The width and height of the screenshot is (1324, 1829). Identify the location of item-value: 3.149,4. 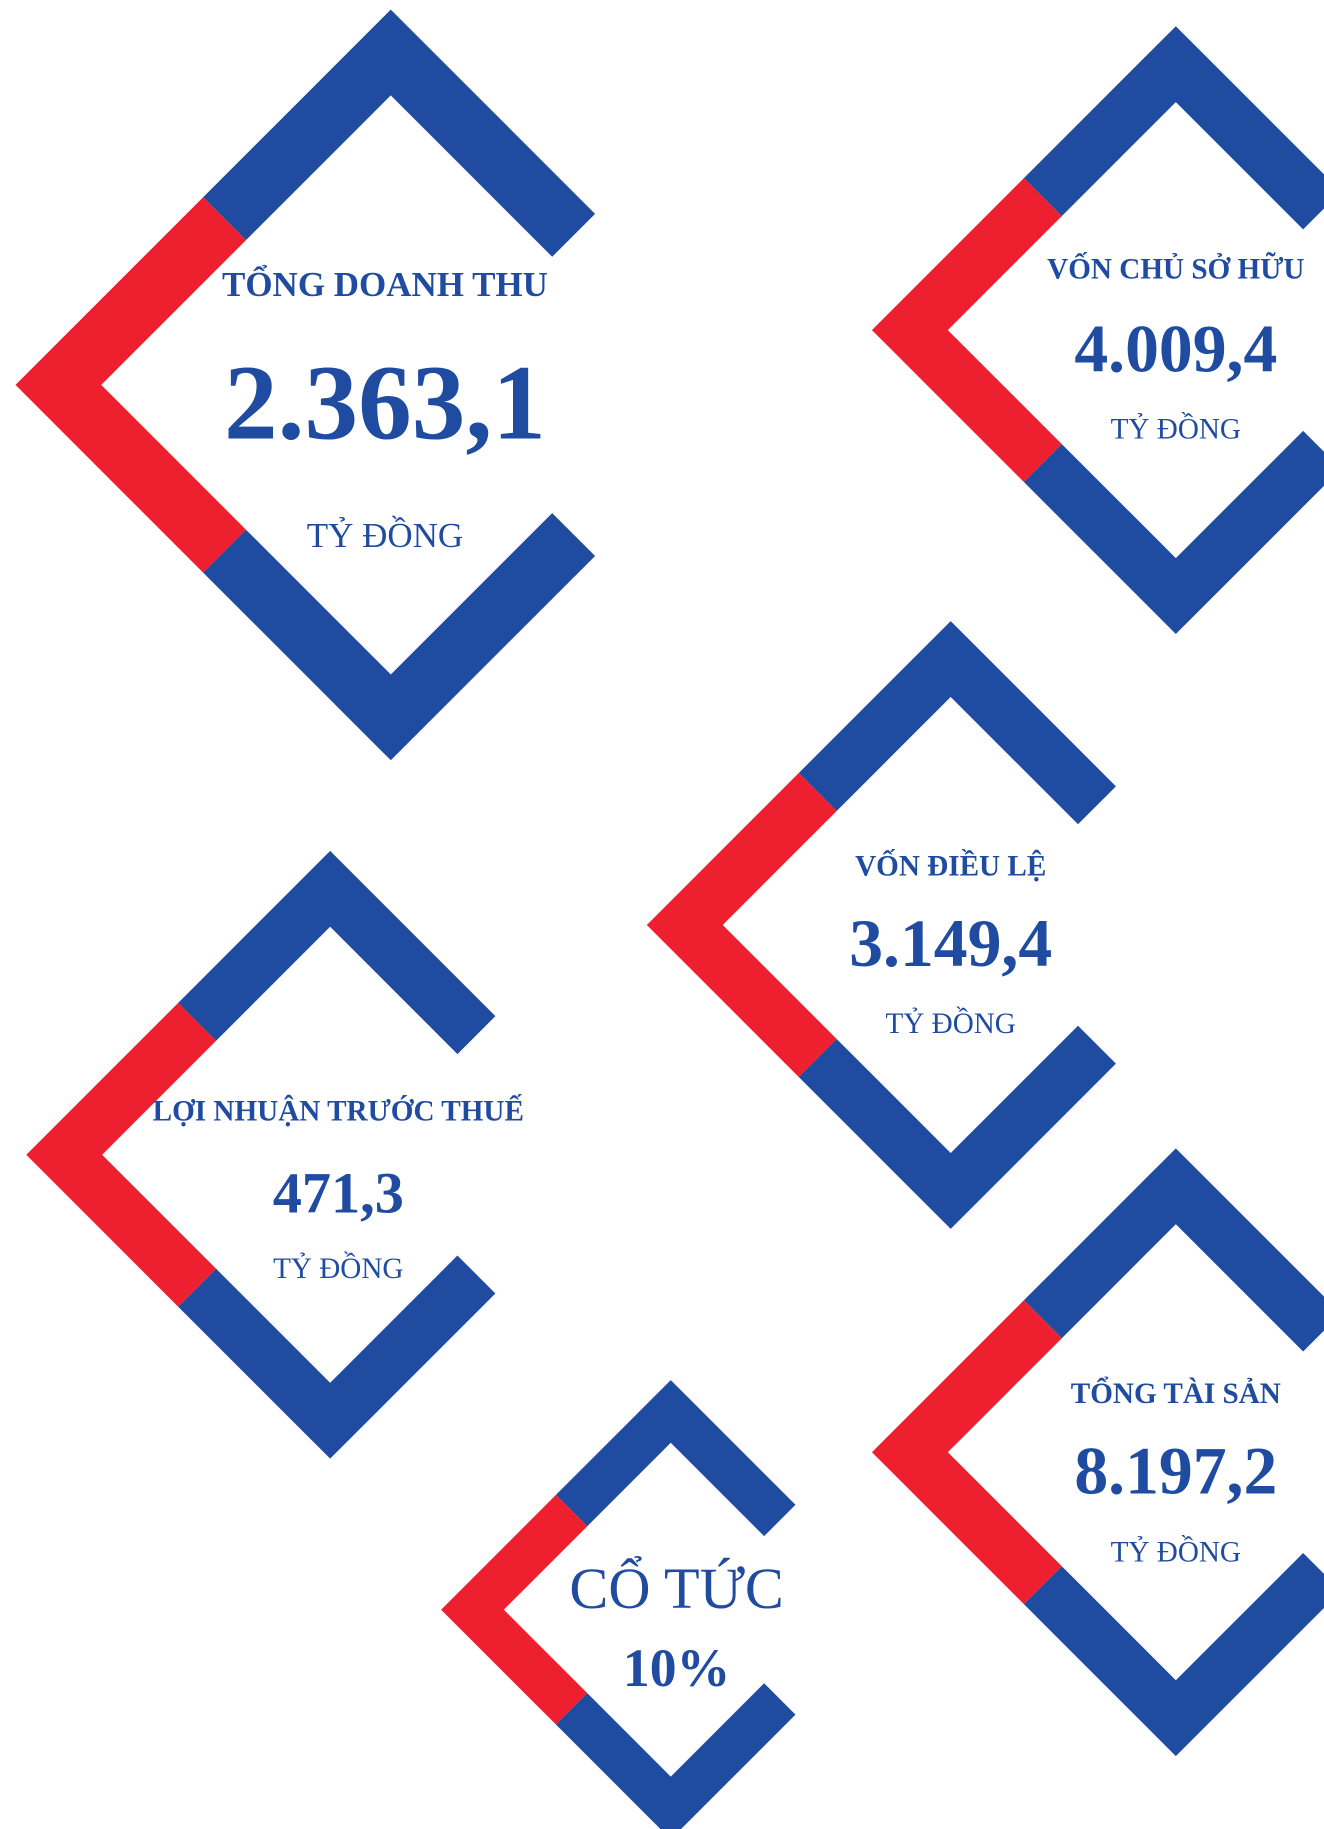
(950, 943).